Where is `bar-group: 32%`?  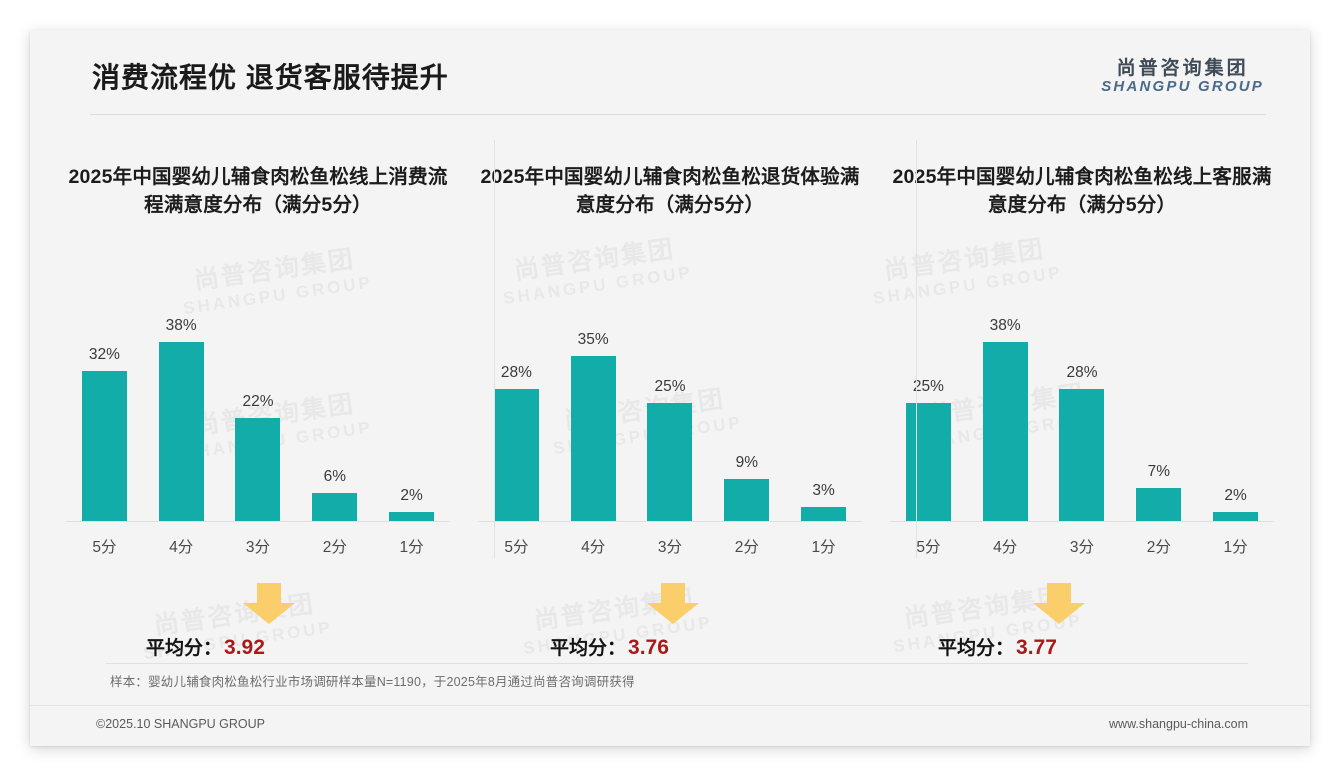 bar-group: 32% is located at coordinates (104, 407).